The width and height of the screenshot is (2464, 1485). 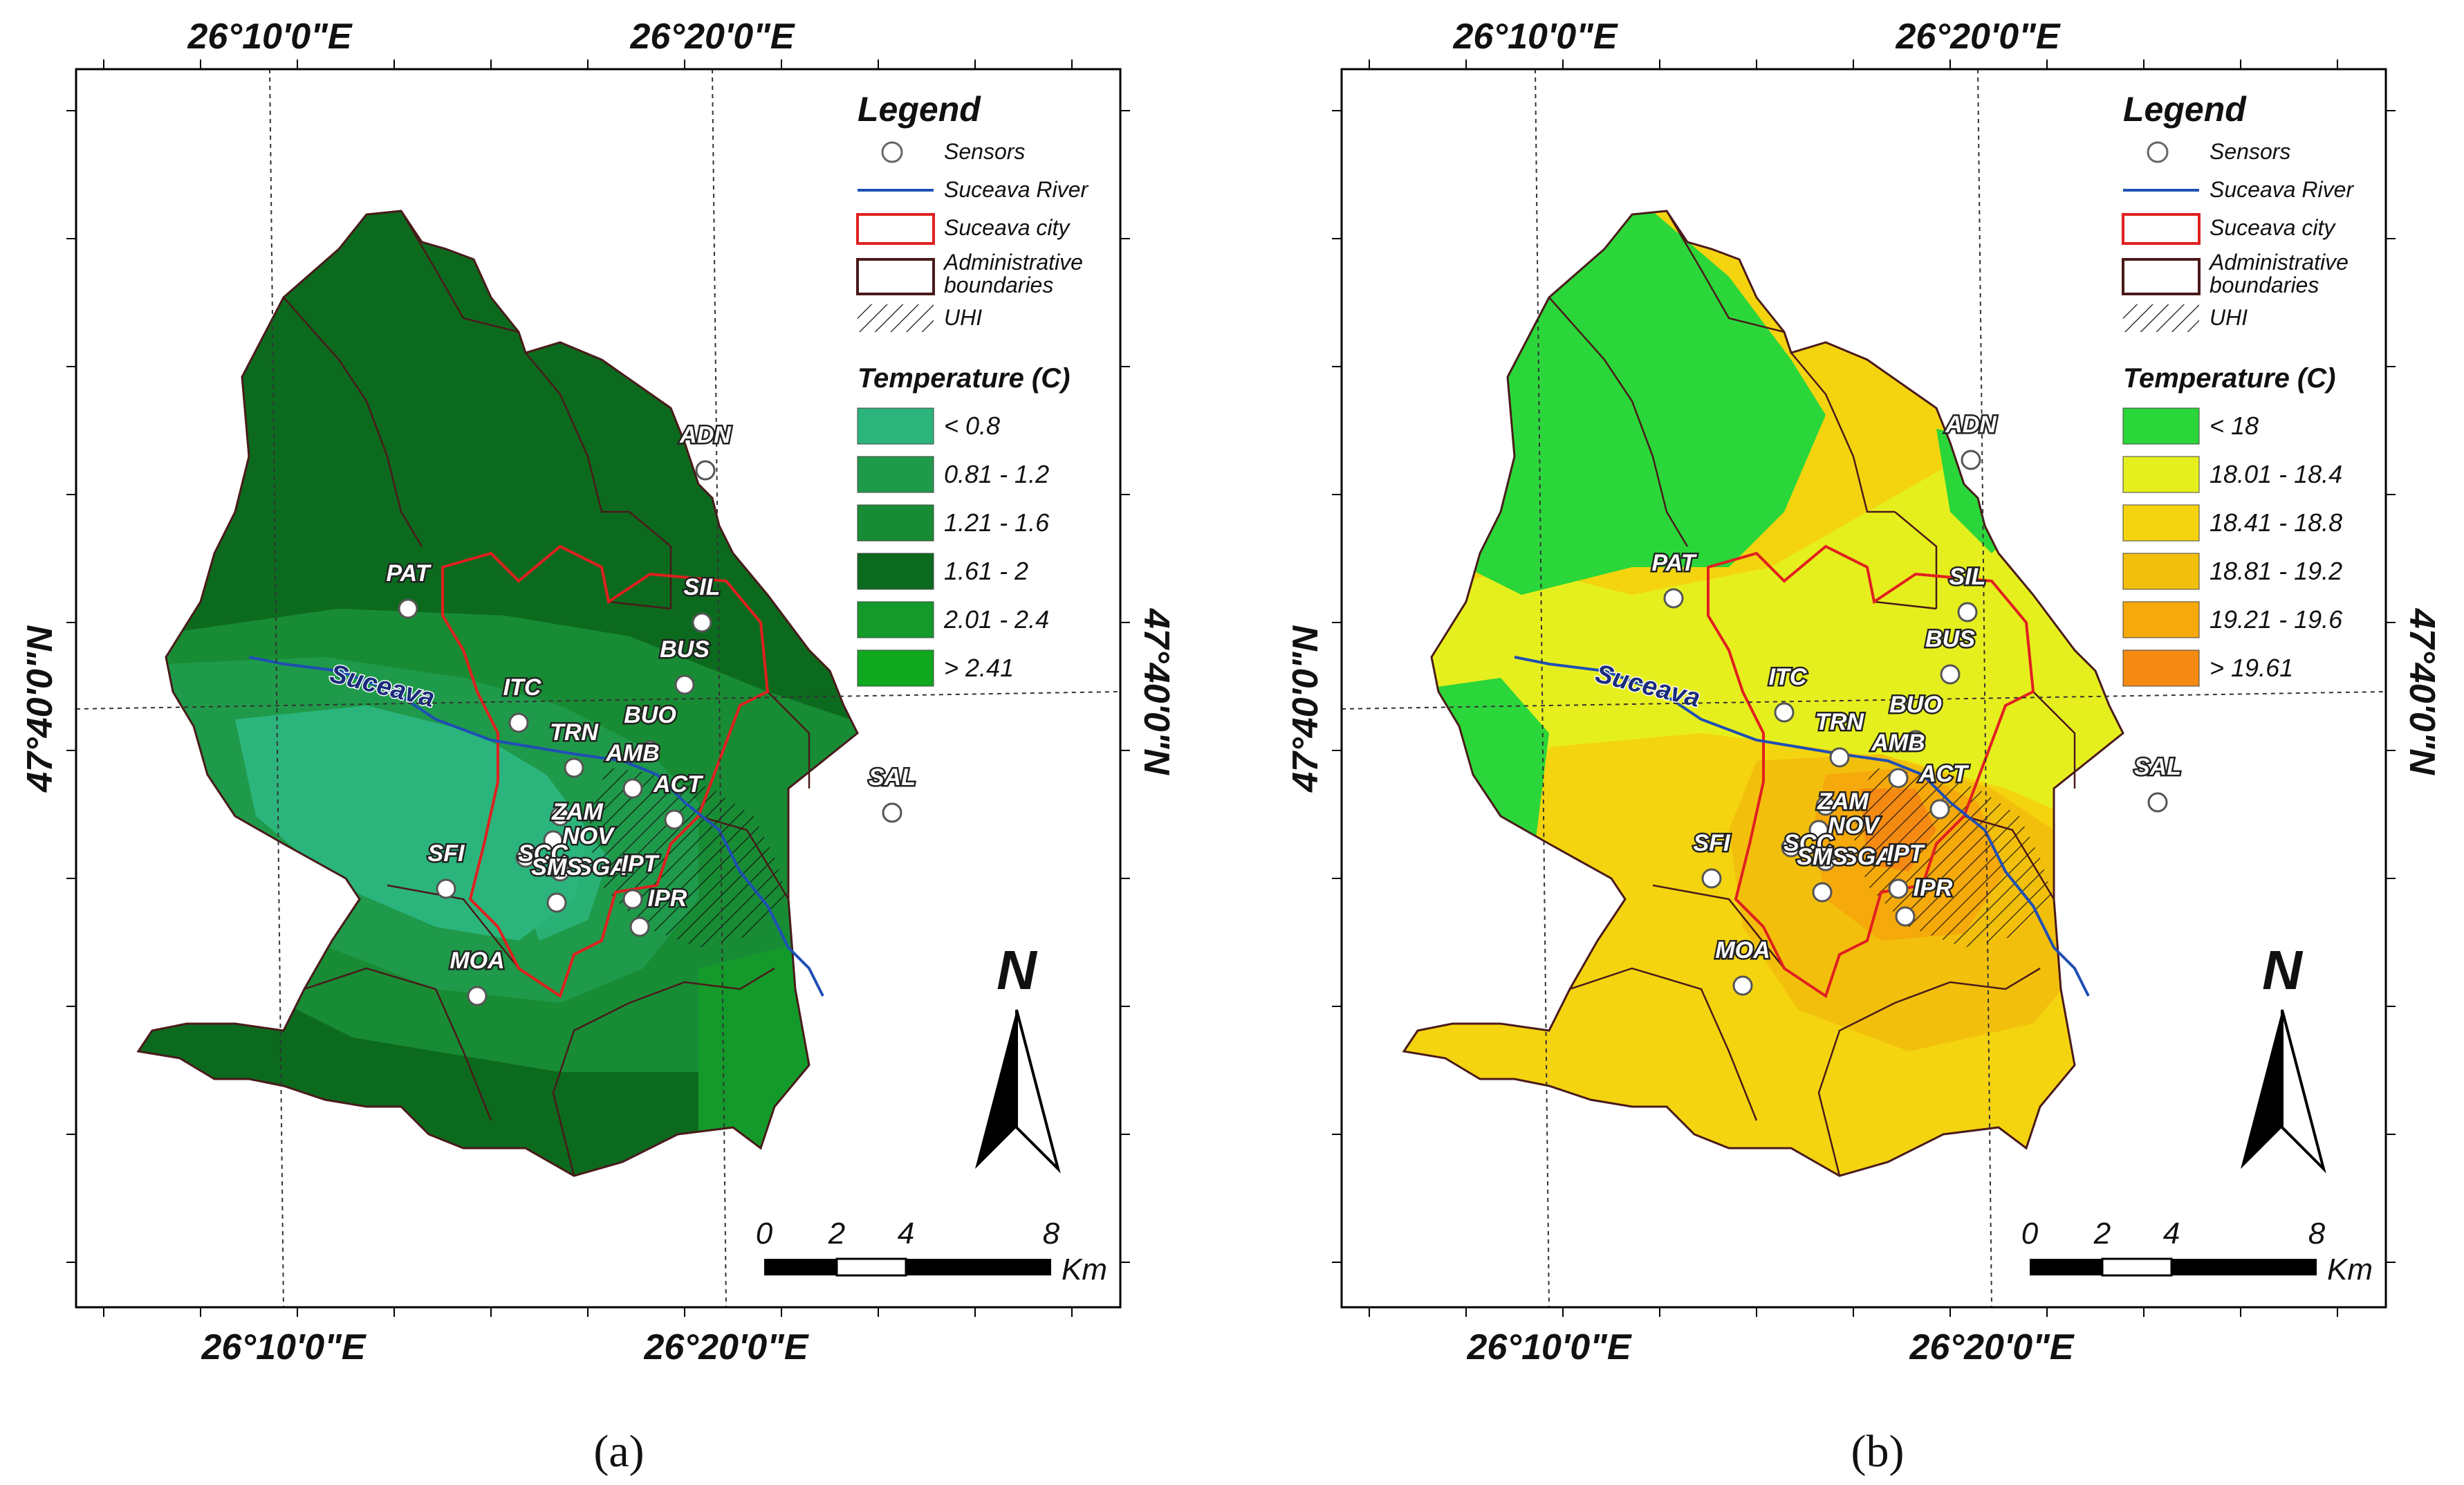 What do you see at coordinates (996, 619) in the screenshot?
I see `temperature-class-label: 2.01 - 2.4` at bounding box center [996, 619].